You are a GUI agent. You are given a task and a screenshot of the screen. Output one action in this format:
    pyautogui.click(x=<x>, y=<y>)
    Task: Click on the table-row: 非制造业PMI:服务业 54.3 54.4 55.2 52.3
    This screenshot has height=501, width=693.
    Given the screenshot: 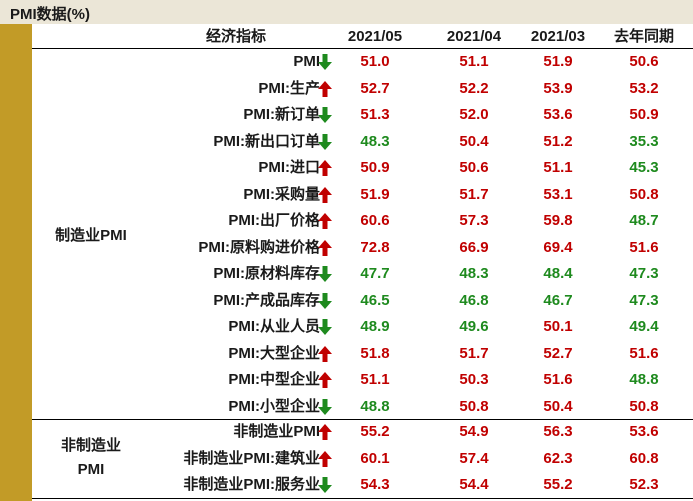 What is the action you would take?
    pyautogui.click(x=346, y=485)
    